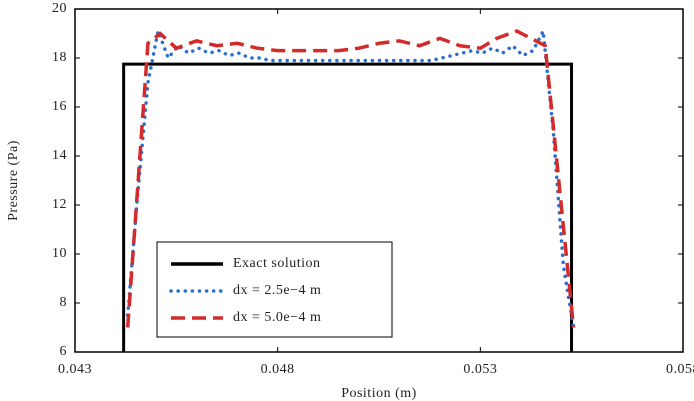 The height and width of the screenshot is (401, 694). Describe the element at coordinates (379, 393) in the screenshot. I see `x-axis-label: Position (m)` at that location.